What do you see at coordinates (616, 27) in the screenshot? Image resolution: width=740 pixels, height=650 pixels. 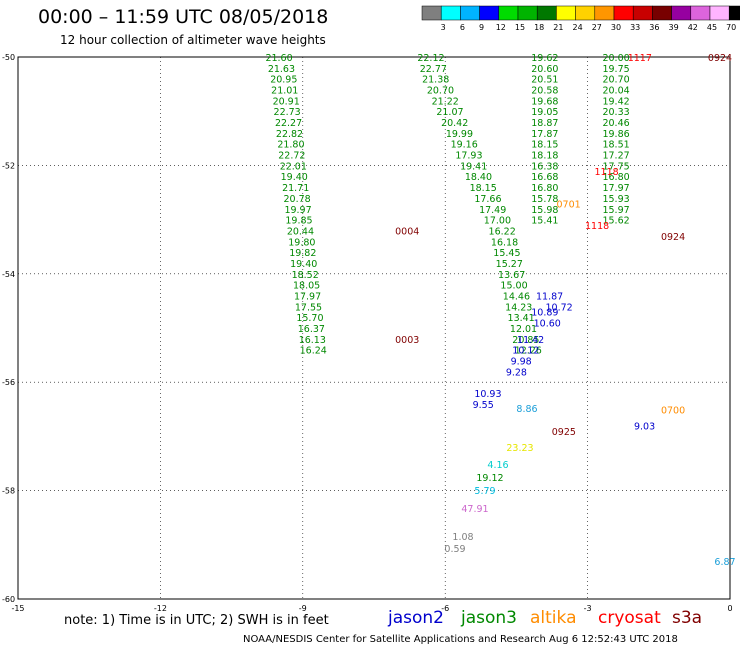 I see `colorbar-tick-label: 30` at bounding box center [616, 27].